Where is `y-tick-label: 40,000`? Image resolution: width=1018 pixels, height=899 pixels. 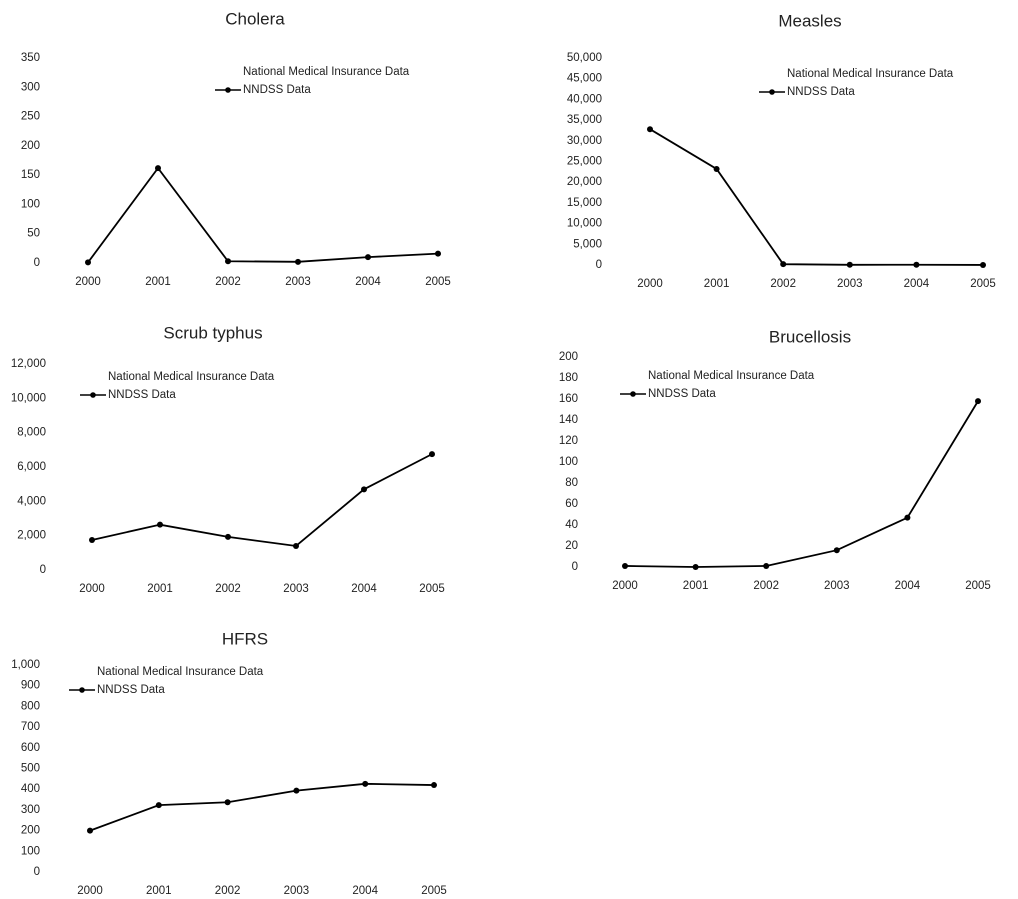
y-tick-label: 40,000 is located at coordinates (584, 99).